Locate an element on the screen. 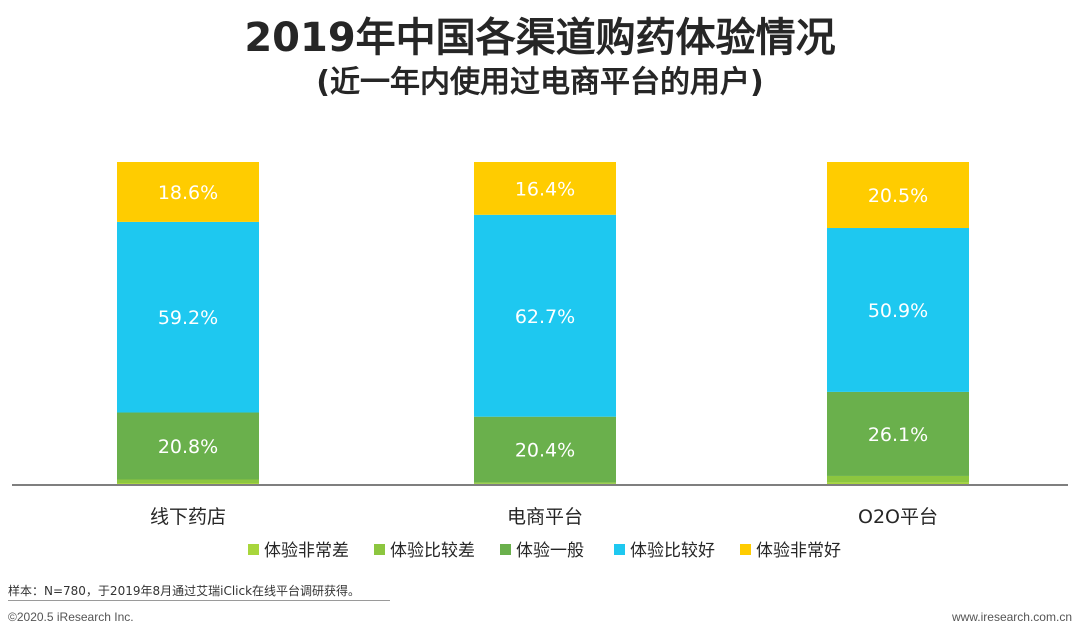 This screenshot has height=635, width=1080. data-label: 20.5% is located at coordinates (898, 196).